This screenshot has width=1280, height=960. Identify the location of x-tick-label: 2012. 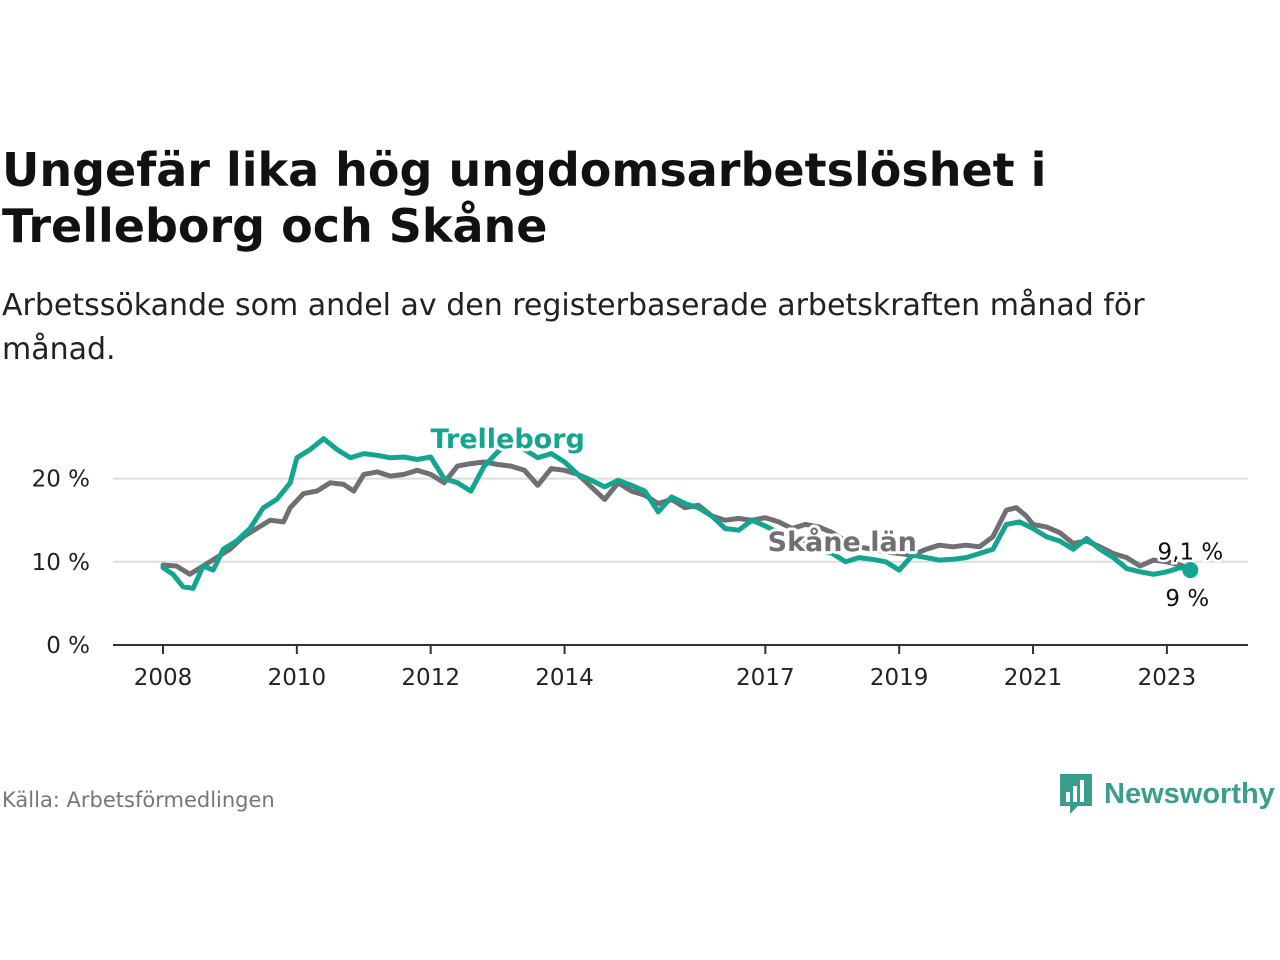
(430, 678).